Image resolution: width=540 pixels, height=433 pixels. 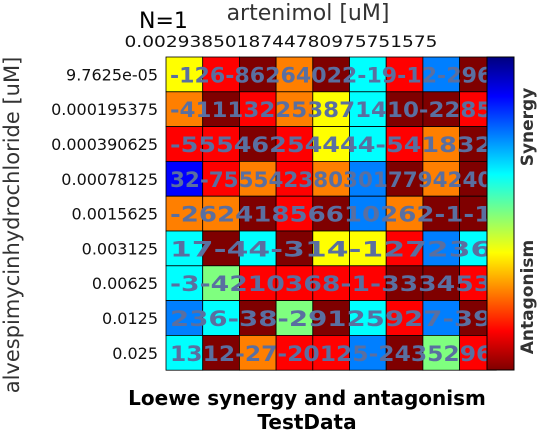 I want to click on cell-value-row: -3-4210368-1-333453, so click(x=331, y=284).